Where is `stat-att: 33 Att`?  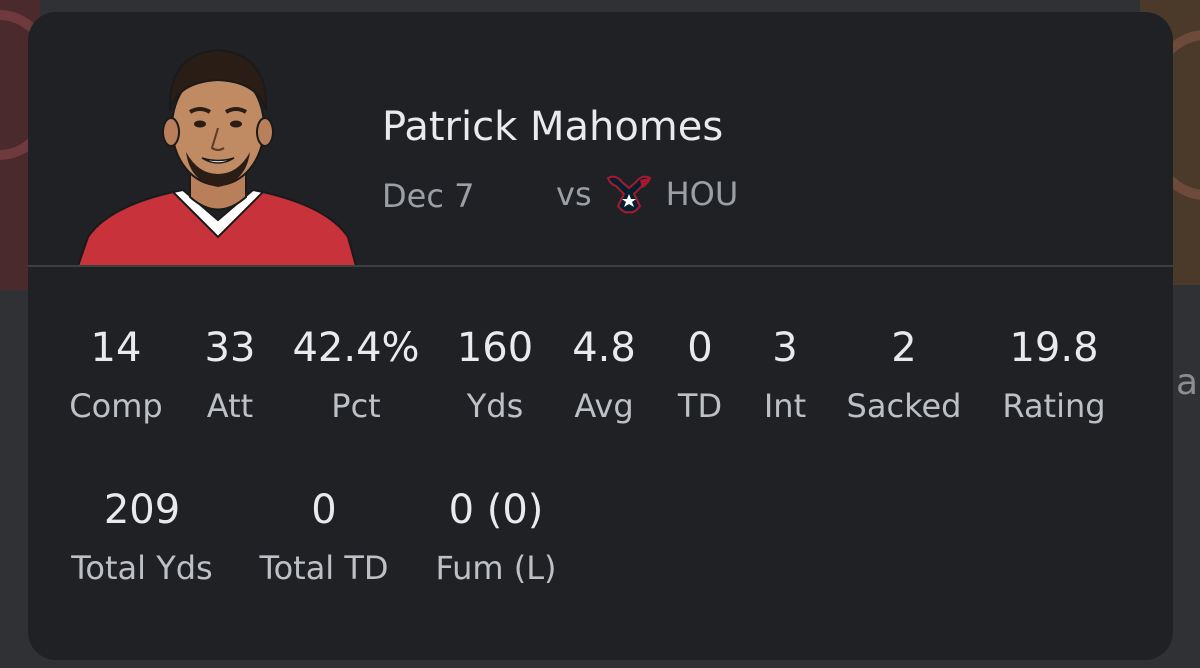 stat-att: 33 Att is located at coordinates (230, 375).